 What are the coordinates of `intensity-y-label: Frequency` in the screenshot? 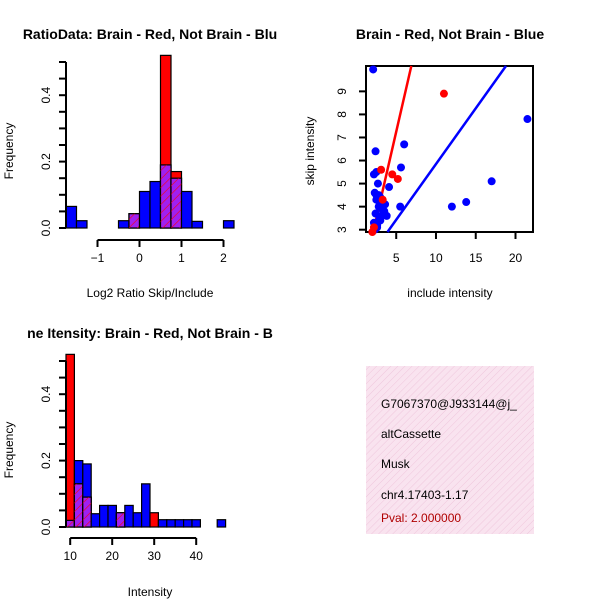 It's located at (9, 450).